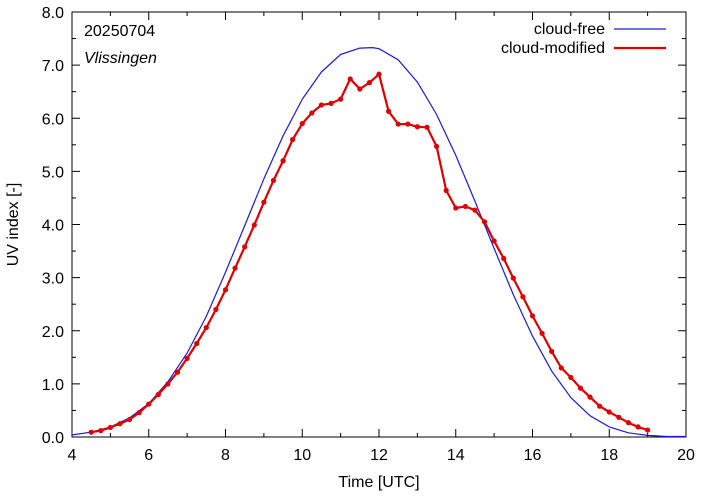 This screenshot has height=497, width=702. Describe the element at coordinates (53, 172) in the screenshot. I see `y-tick-label: 5.0` at that location.